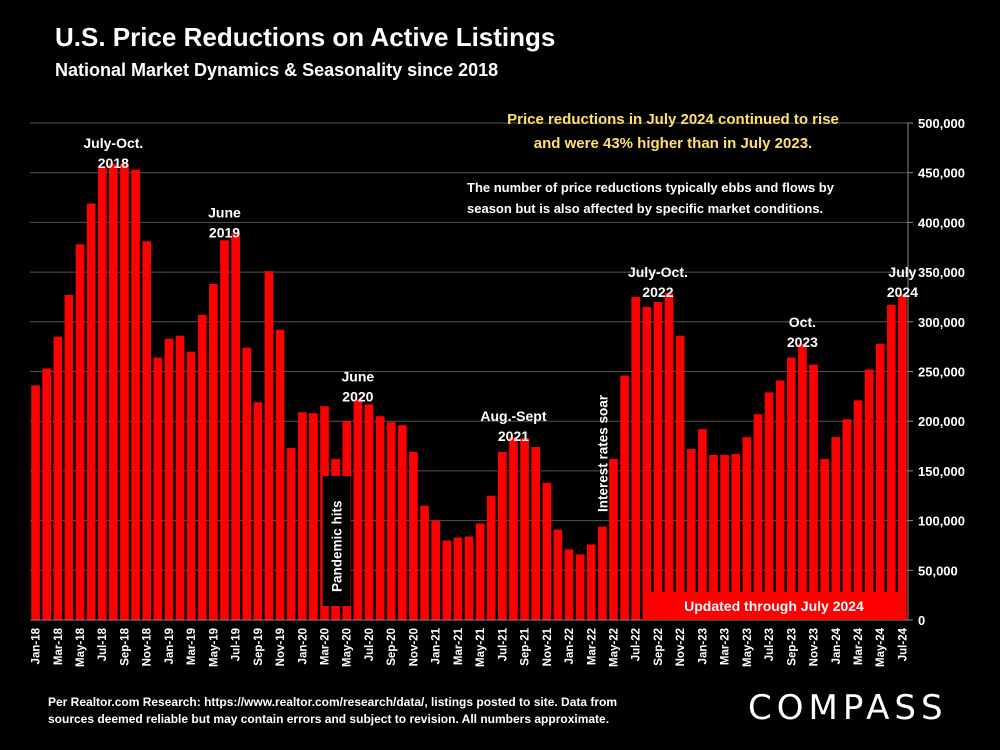 Image resolution: width=1000 pixels, height=750 pixels. What do you see at coordinates (659, 647) in the screenshot?
I see `x-tick-label: Sep-22` at bounding box center [659, 647].